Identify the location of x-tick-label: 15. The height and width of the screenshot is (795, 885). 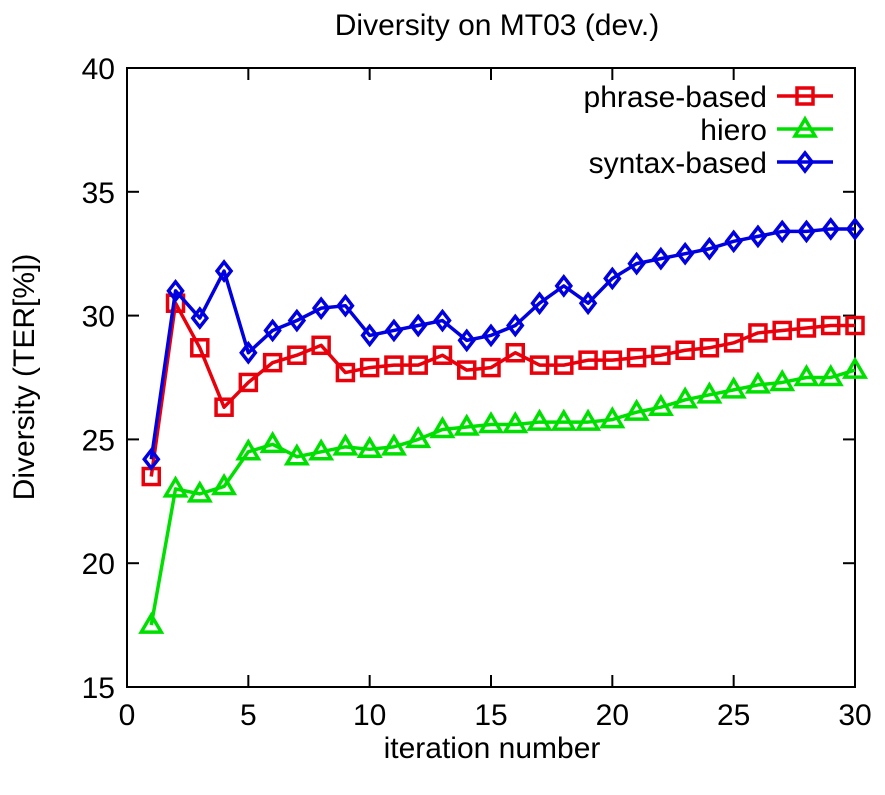
(490, 715).